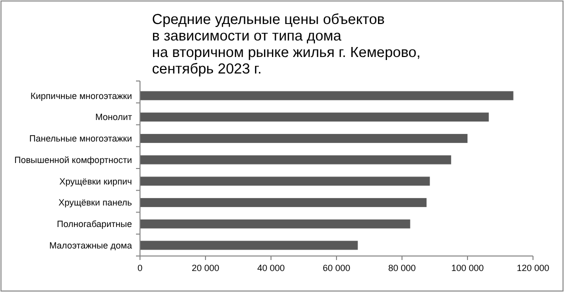 The width and height of the screenshot is (564, 292). I want to click on x-tick-label: 20 000, so click(206, 268).